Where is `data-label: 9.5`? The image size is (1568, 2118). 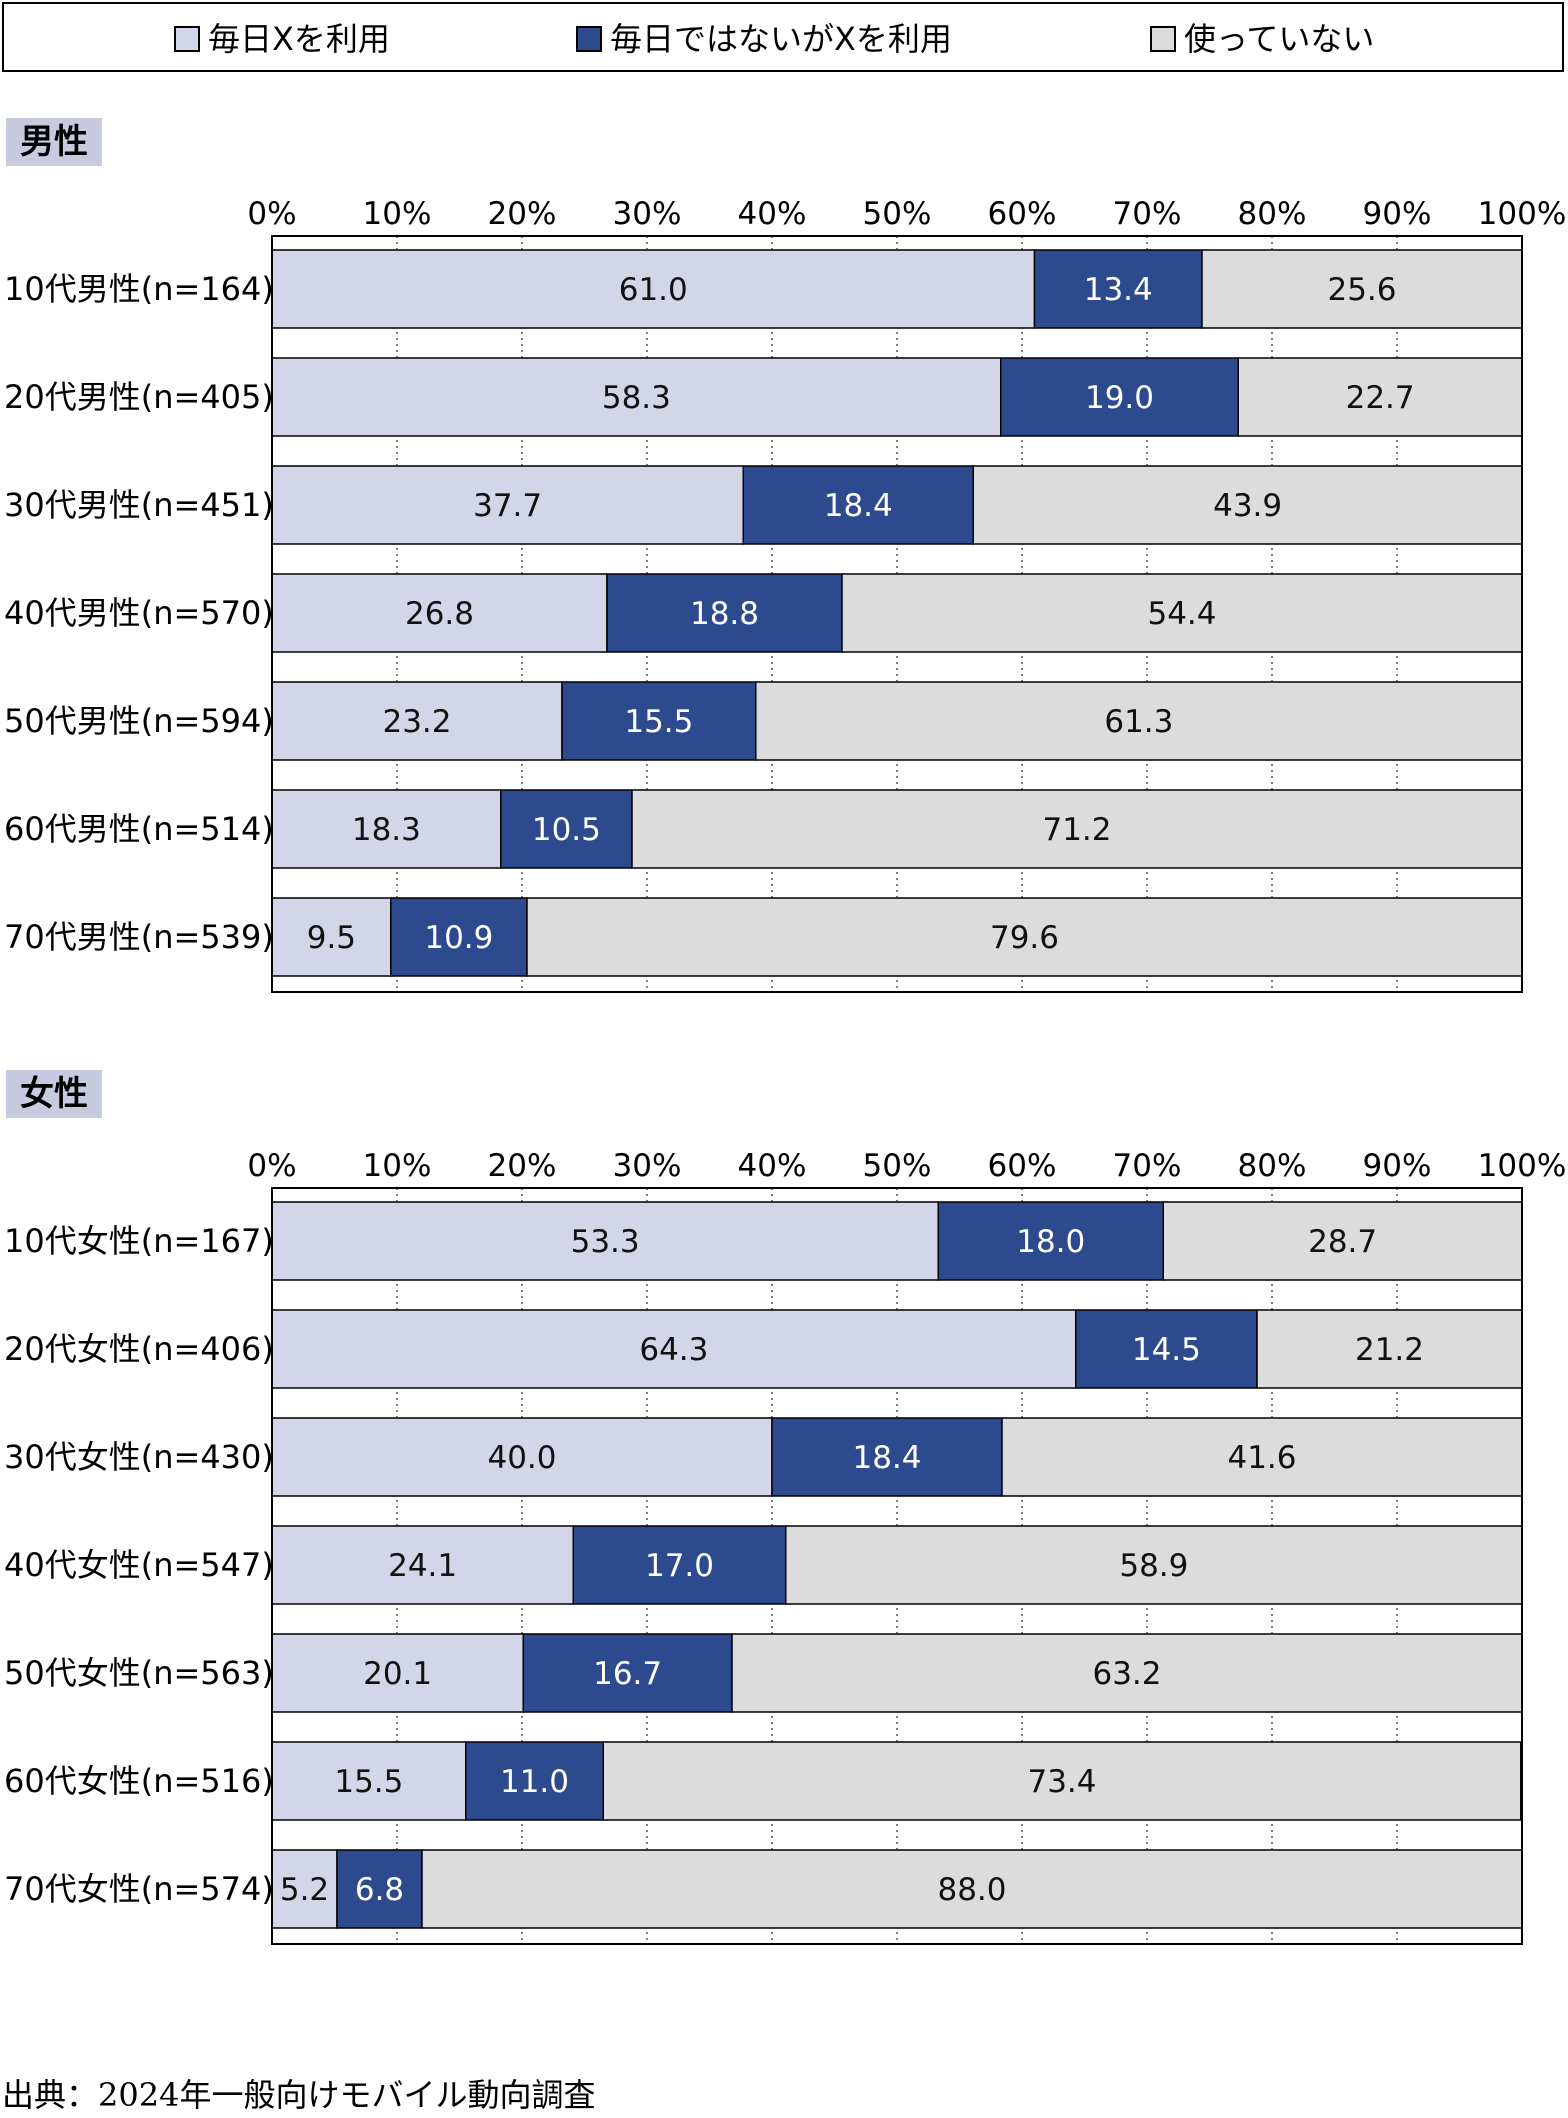
data-label: 9.5 is located at coordinates (331, 938).